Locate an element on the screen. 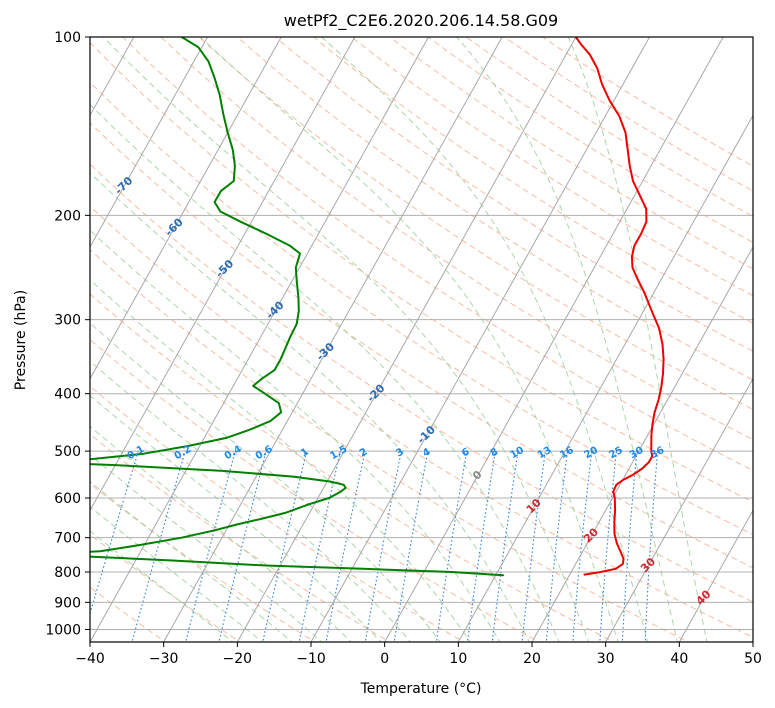 The width and height of the screenshot is (775, 708). dry-adiabat-label: -50 is located at coordinates (224, 268).